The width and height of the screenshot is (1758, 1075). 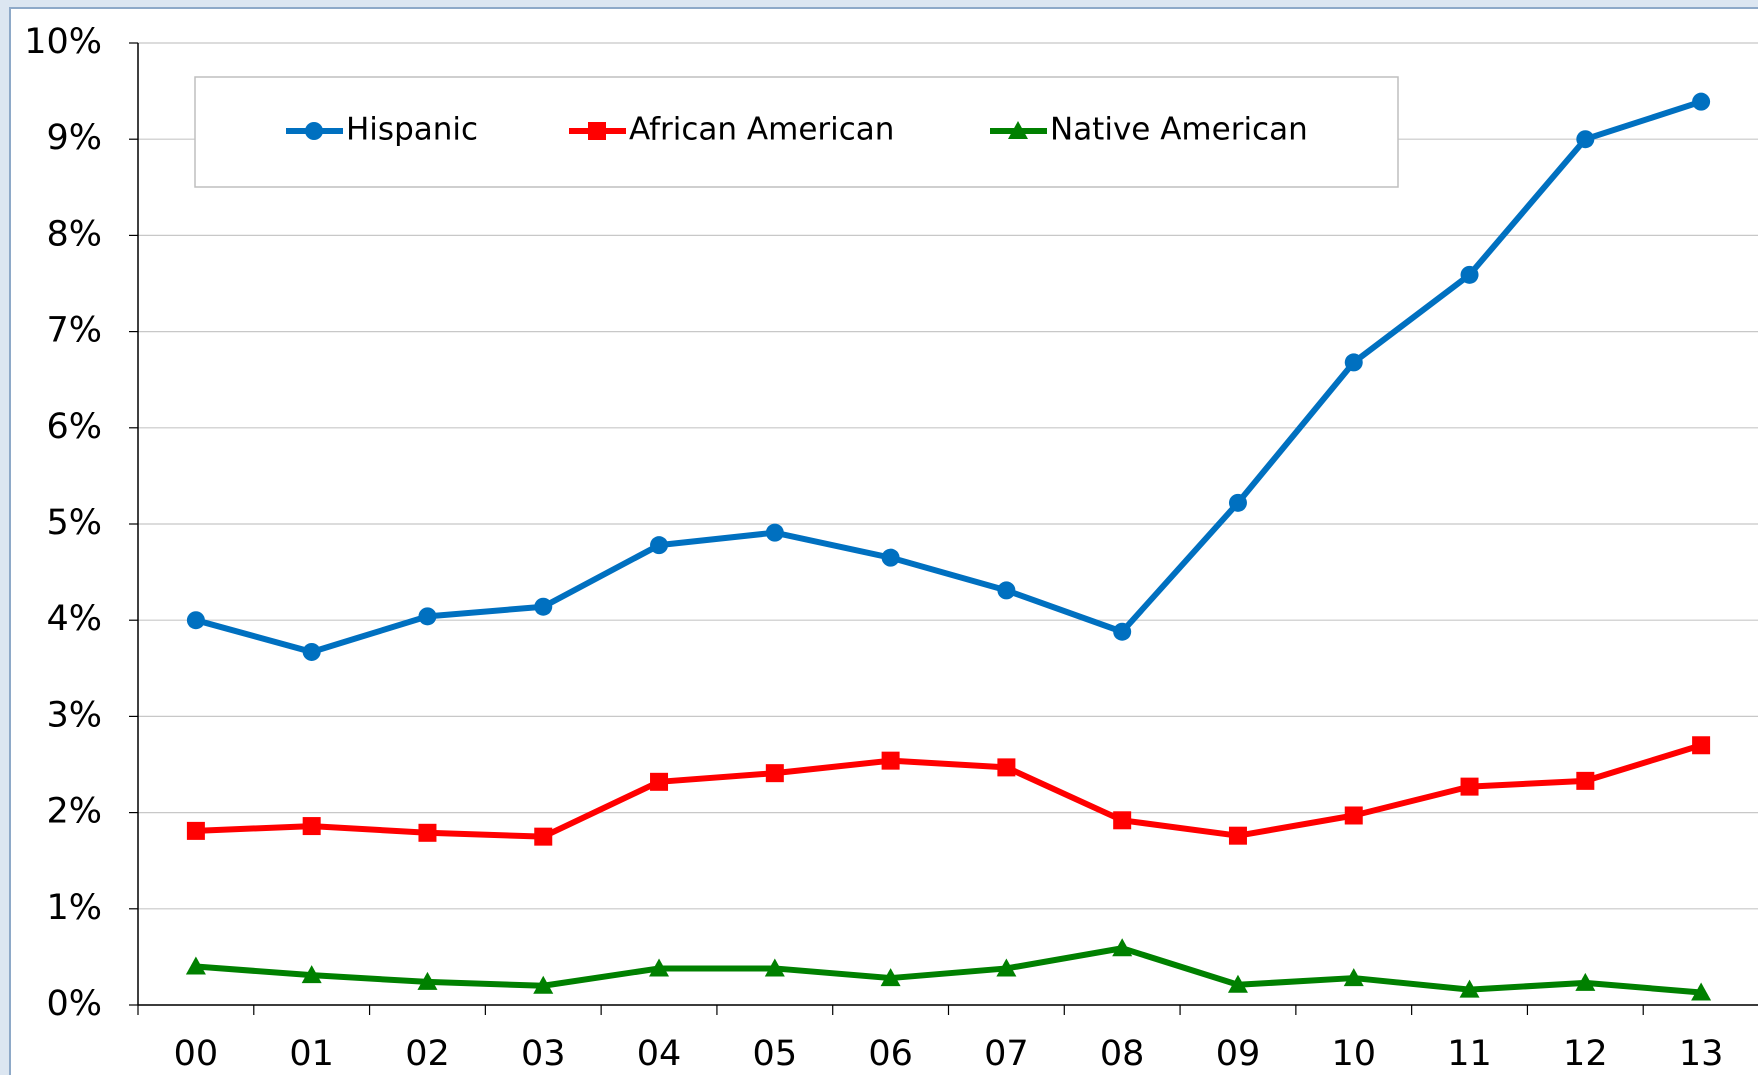 I want to click on x-tick-label: 08, so click(x=1122, y=1054).